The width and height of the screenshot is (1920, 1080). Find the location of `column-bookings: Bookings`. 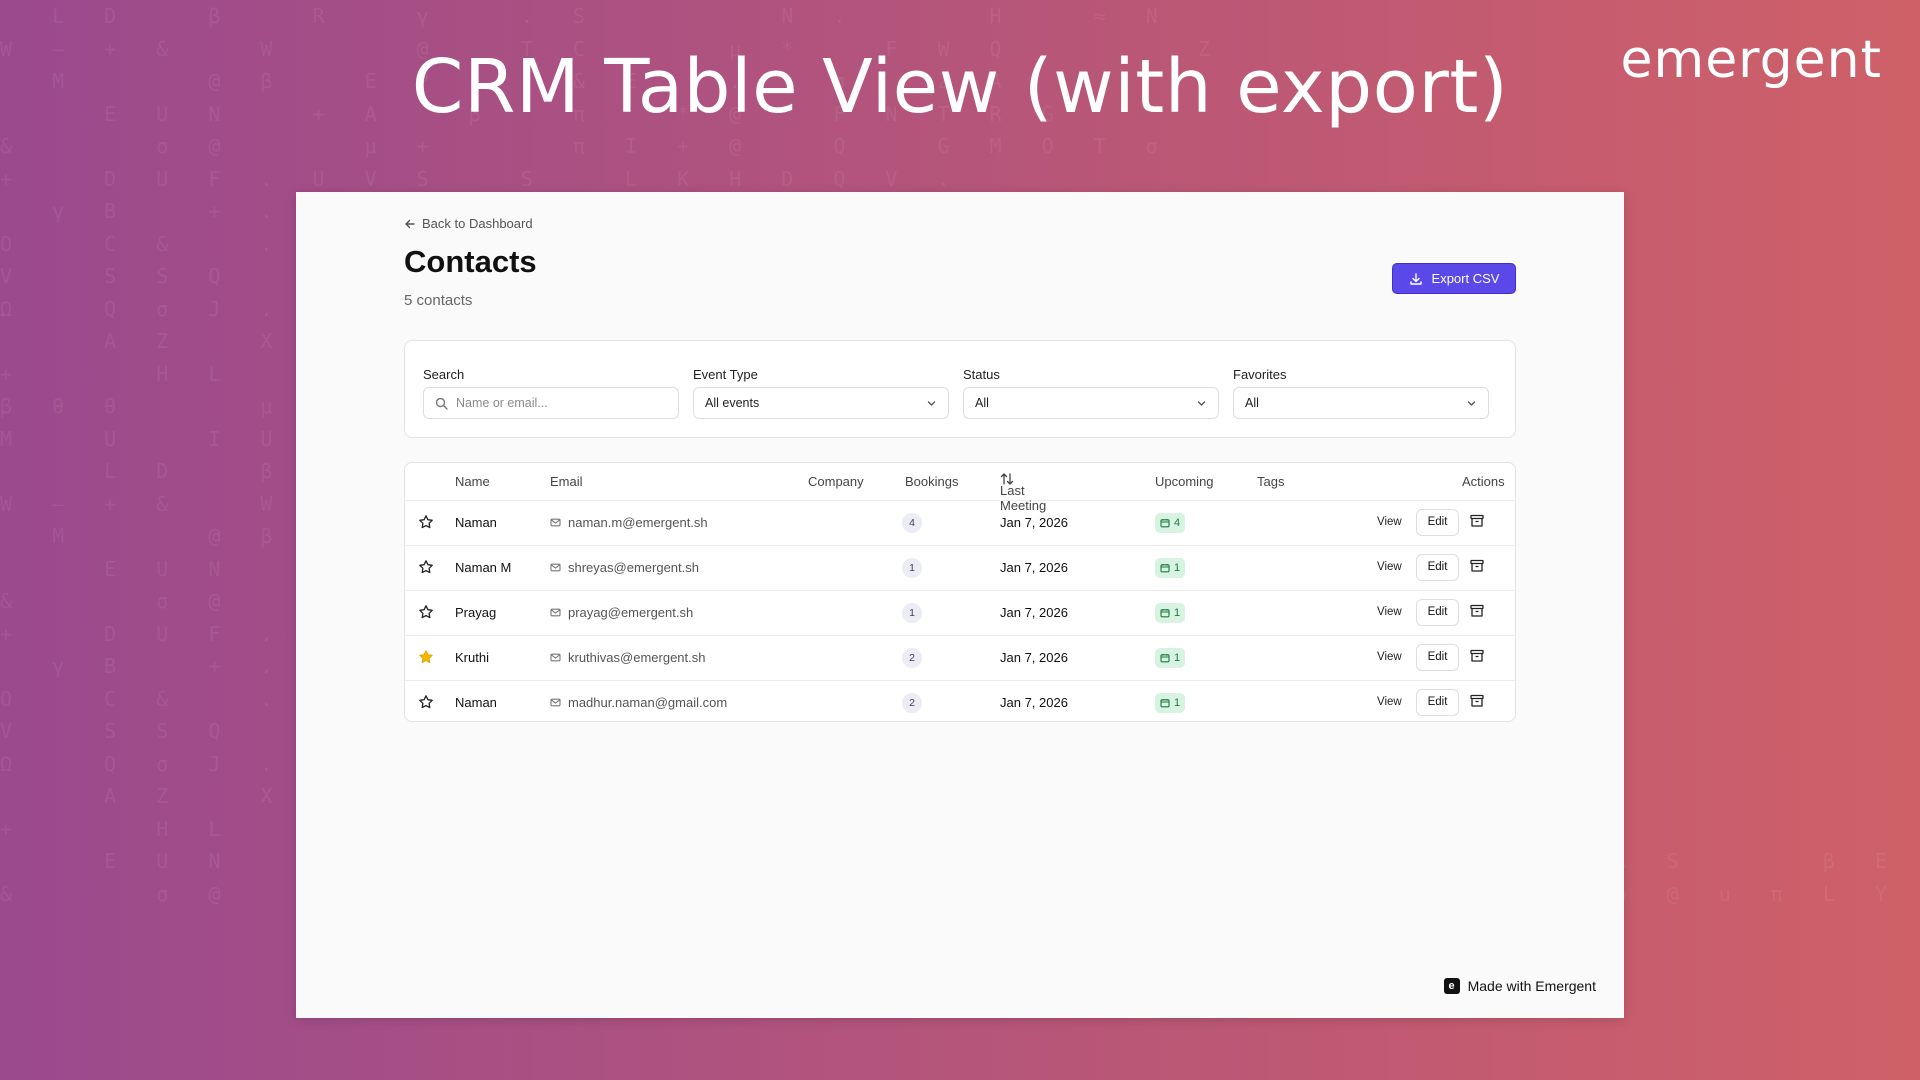

column-bookings: Bookings is located at coordinates (932, 481).